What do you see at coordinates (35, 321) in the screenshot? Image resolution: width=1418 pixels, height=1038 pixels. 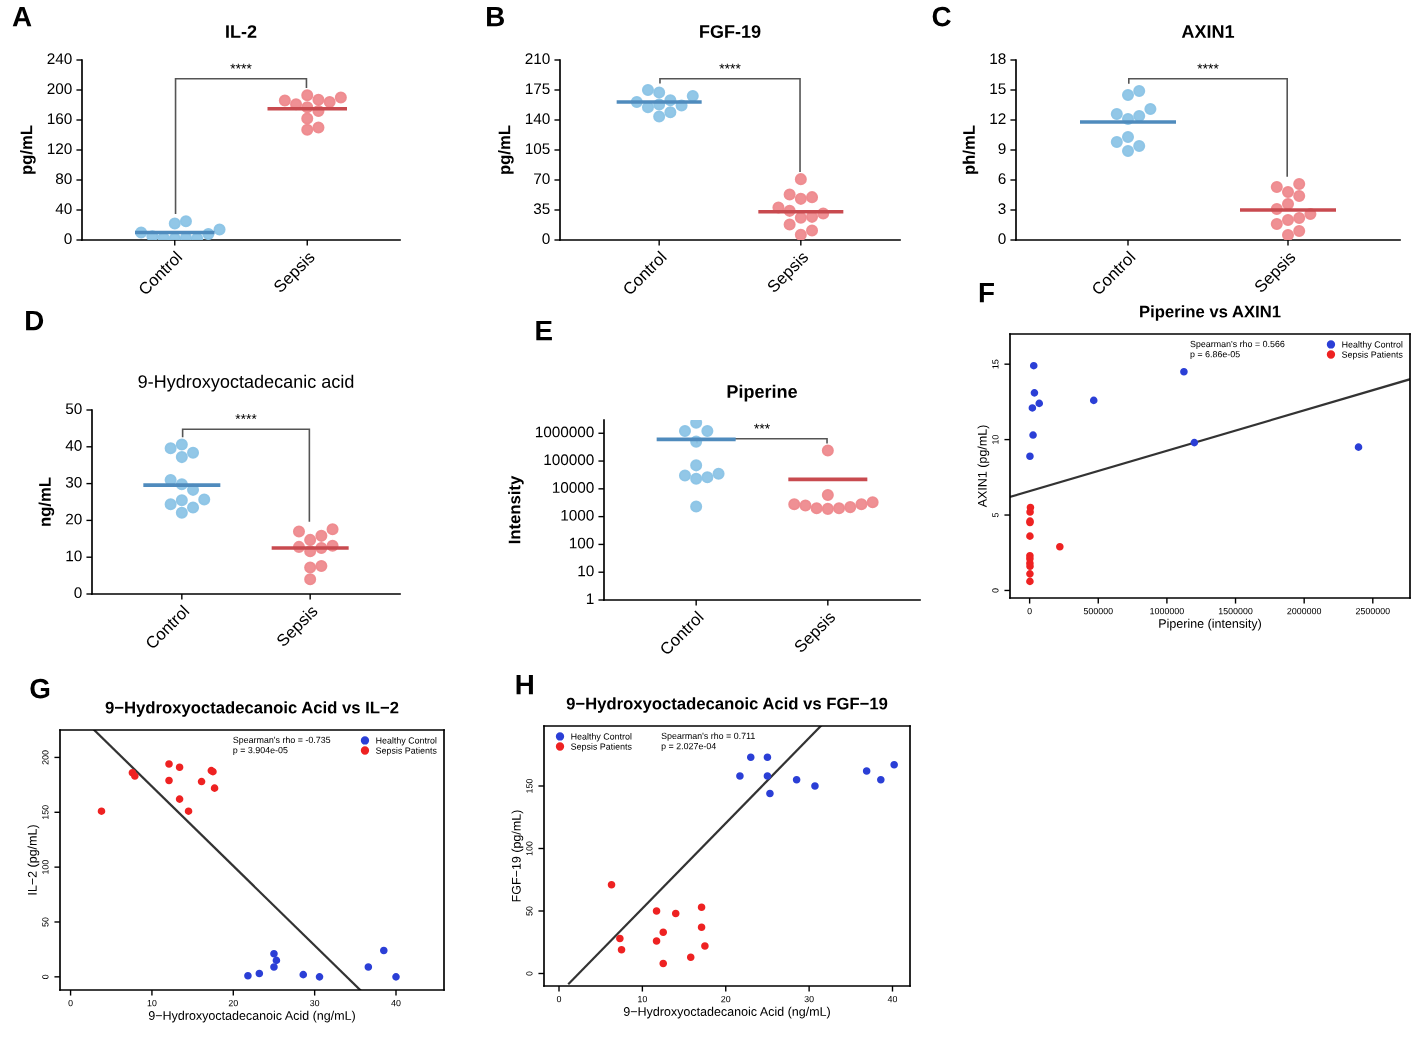 I see `text: D` at bounding box center [35, 321].